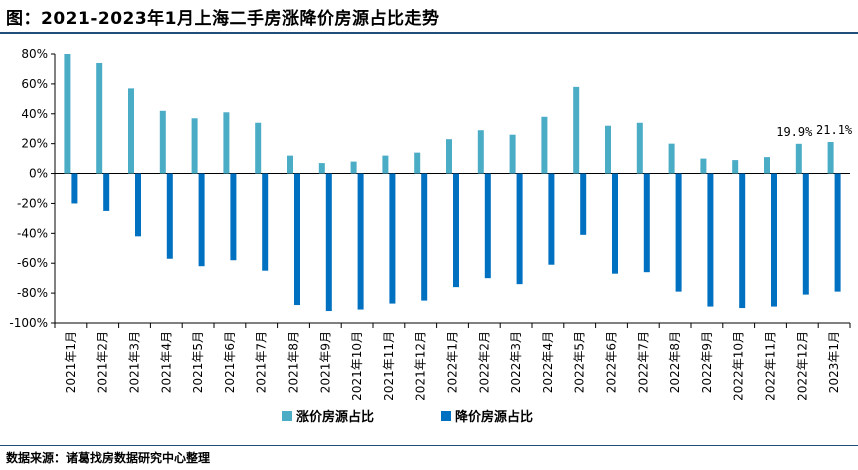  Describe the element at coordinates (771, 366) in the screenshot. I see `x-tick-label: 2022年11月` at that location.